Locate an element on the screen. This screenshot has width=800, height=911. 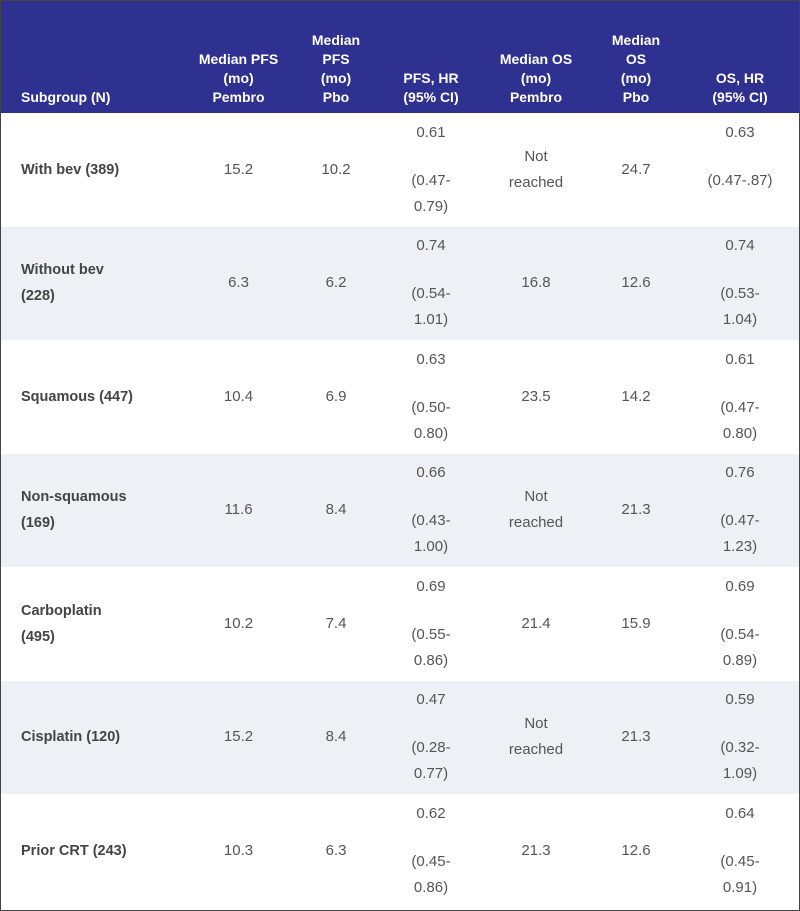
os-pembro-cell: 16.8 is located at coordinates (536, 283).